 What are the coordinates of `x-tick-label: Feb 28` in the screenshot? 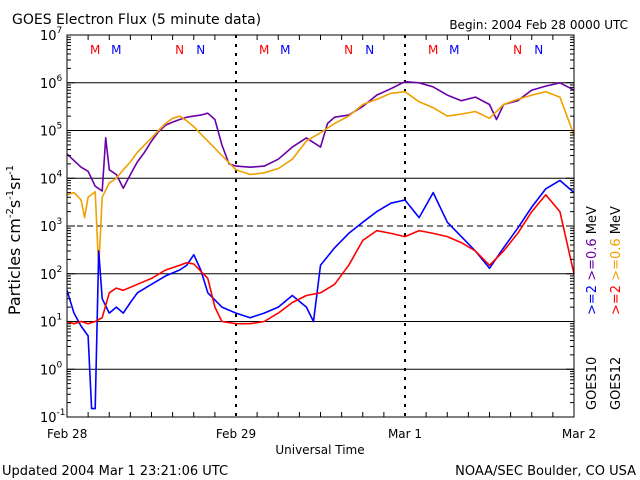 It's located at (67, 434).